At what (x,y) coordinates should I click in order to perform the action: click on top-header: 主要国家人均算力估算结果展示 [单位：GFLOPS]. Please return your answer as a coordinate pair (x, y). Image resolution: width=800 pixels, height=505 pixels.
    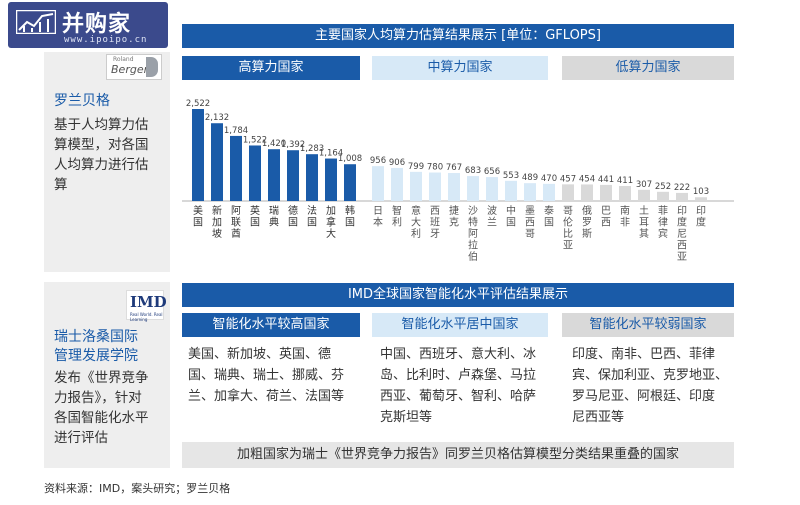
    Looking at the image, I should click on (458, 36).